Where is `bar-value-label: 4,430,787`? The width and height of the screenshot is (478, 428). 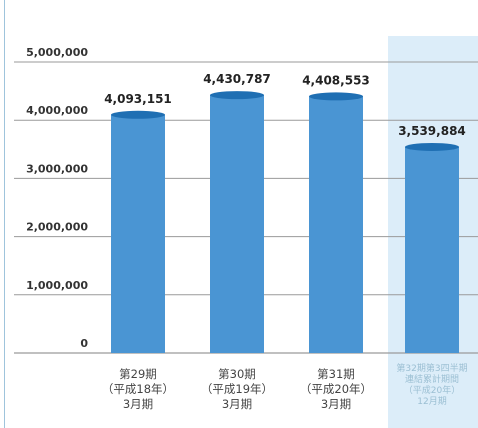 bar-value-label: 4,430,787 is located at coordinates (237, 79).